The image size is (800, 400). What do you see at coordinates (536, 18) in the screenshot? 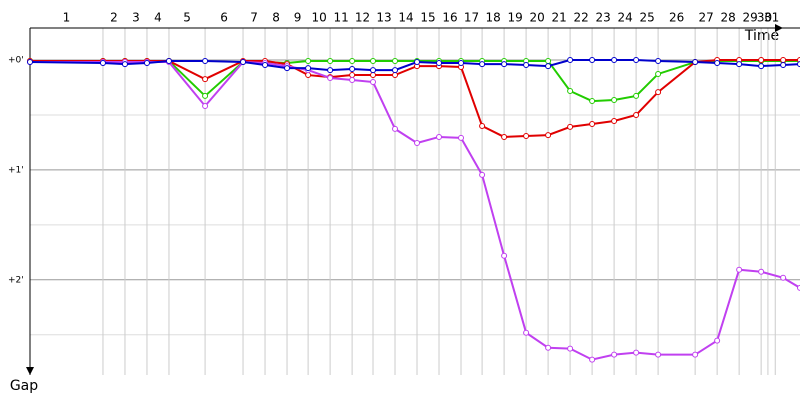
I see `lap-label: 20` at bounding box center [536, 18].